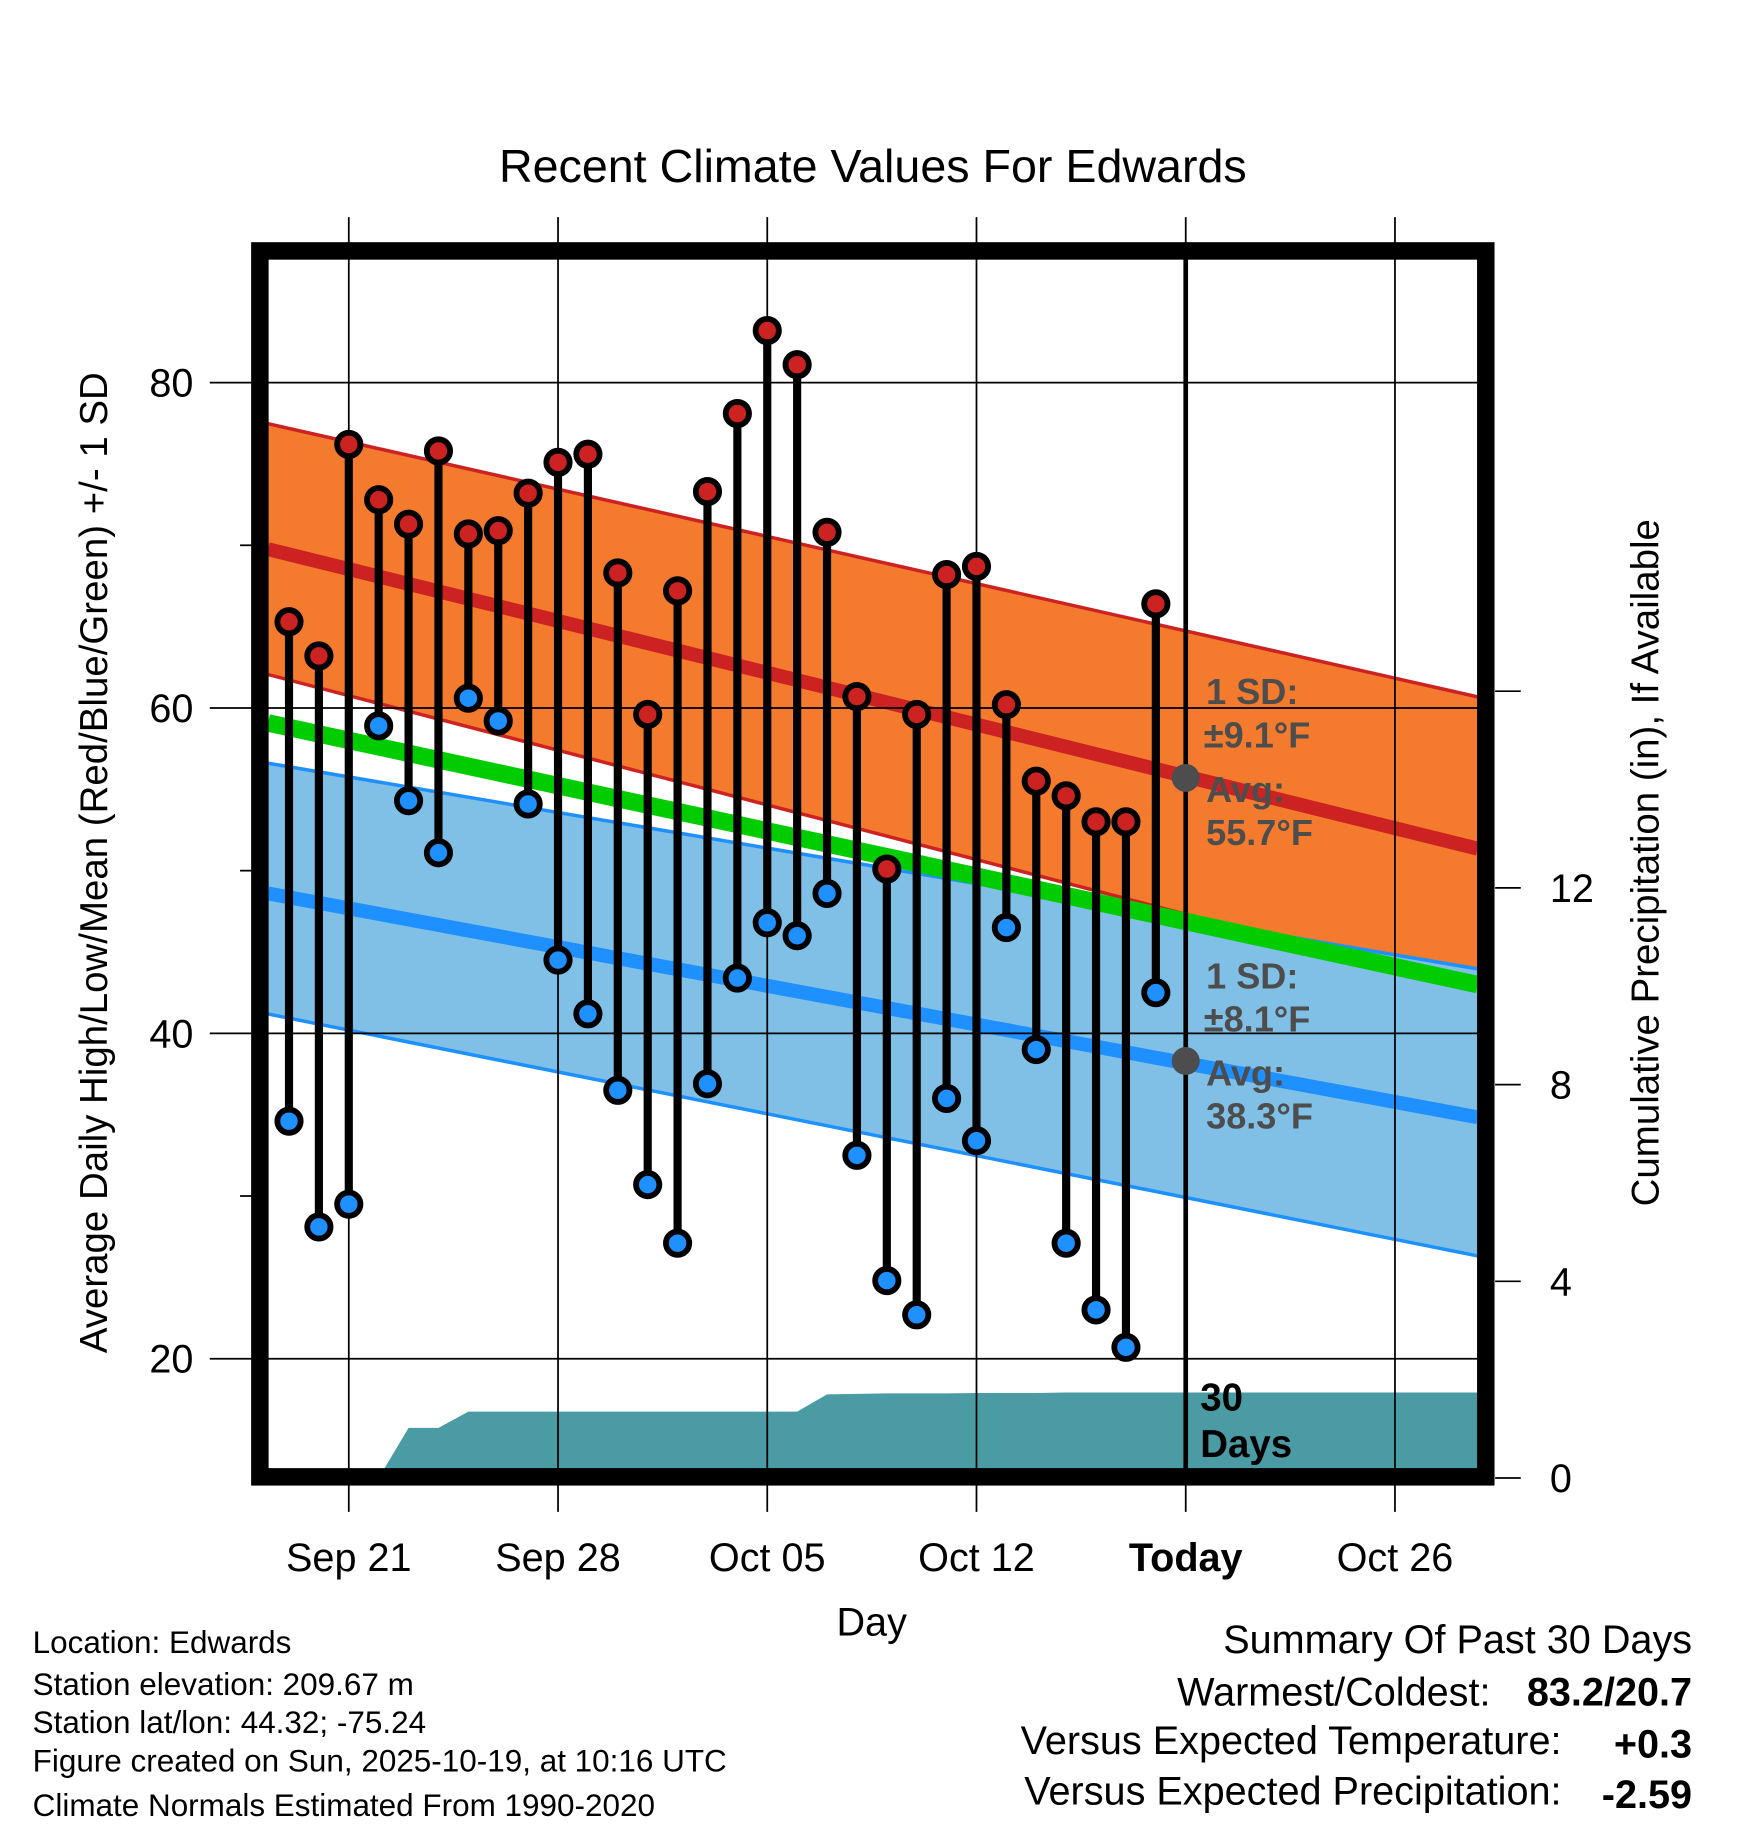 The width and height of the screenshot is (1748, 1828). What do you see at coordinates (1395, 1558) in the screenshot?
I see `x-tick-label: Oct 26` at bounding box center [1395, 1558].